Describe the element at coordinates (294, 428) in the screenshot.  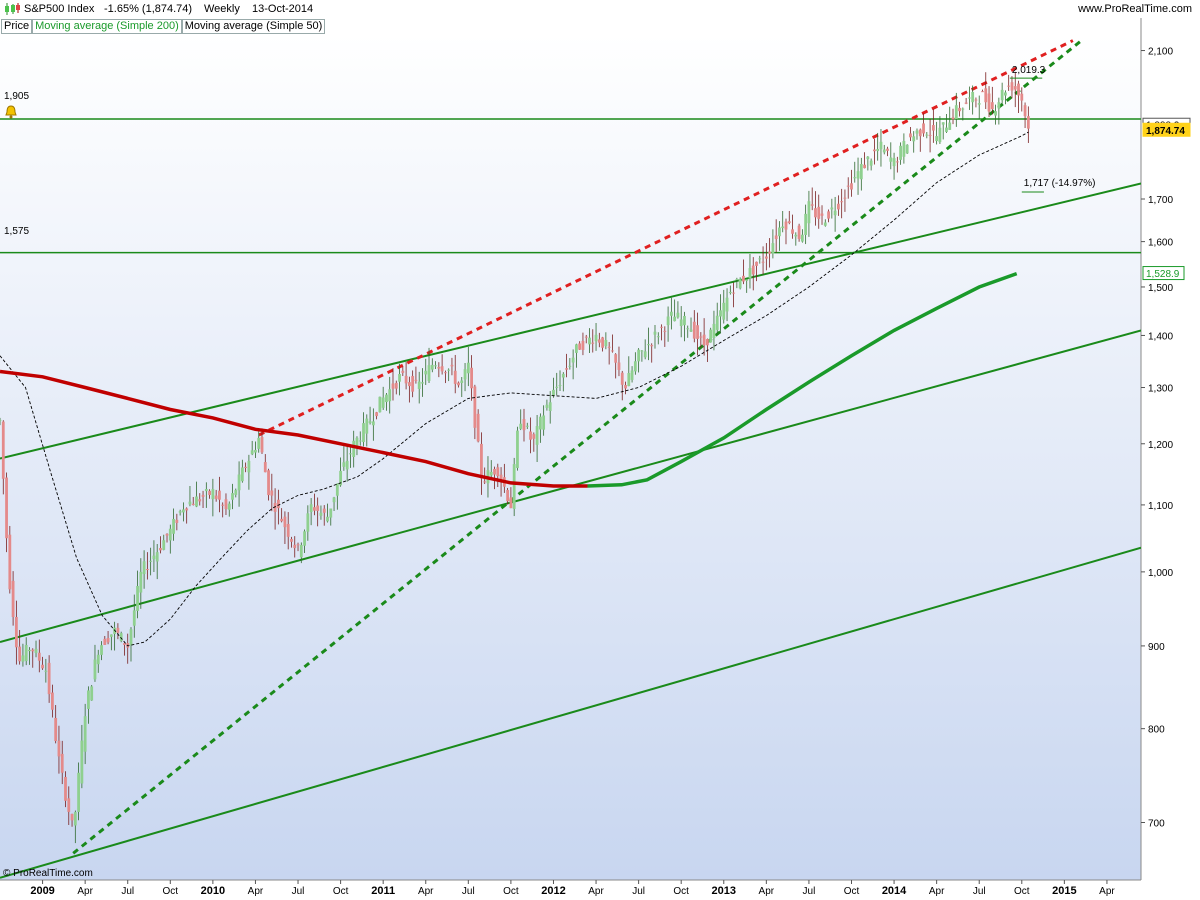
I see `ma200-line-red` at that location.